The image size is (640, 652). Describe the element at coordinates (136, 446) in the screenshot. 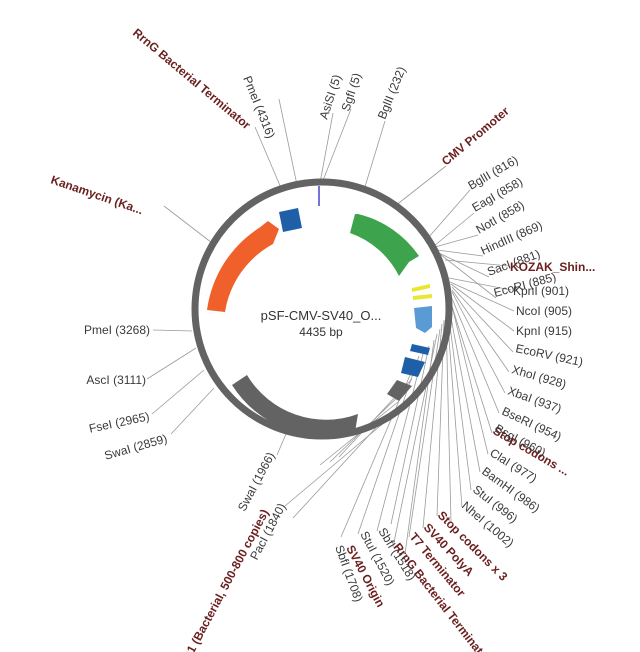

I see `site-label-swai-2859: SwaI (2859)` at that location.